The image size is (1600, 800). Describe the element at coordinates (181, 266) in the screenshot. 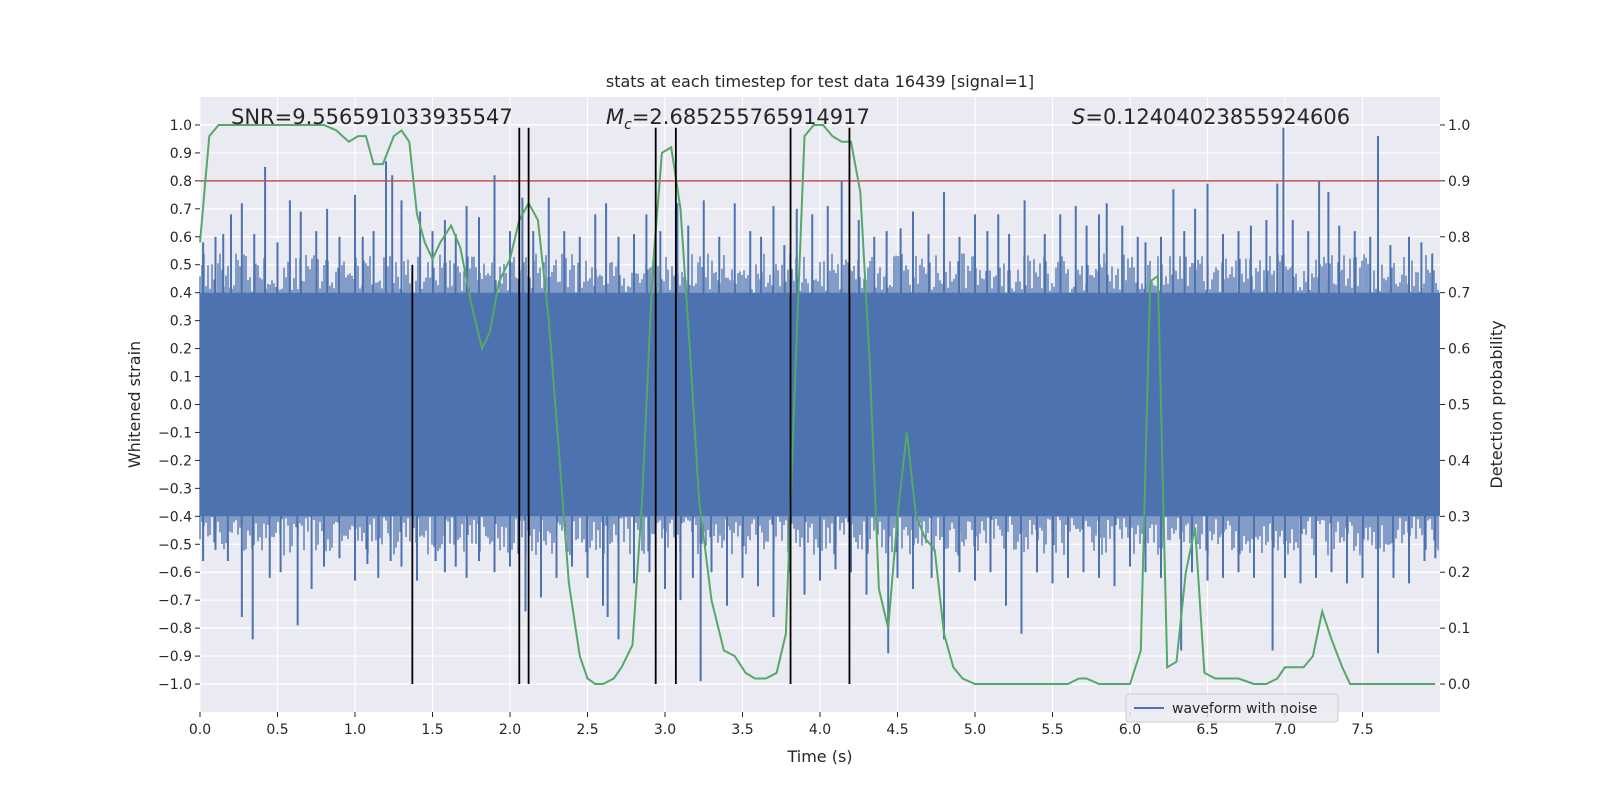

I see `y-tick-label: 0.5` at that location.